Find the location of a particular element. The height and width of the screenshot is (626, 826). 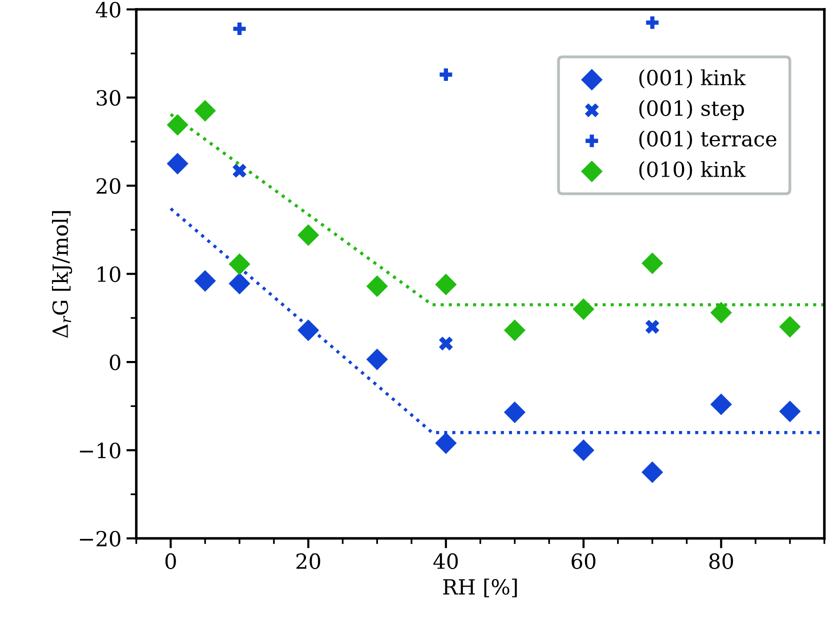

x-tick-label: 20 is located at coordinates (308, 561).